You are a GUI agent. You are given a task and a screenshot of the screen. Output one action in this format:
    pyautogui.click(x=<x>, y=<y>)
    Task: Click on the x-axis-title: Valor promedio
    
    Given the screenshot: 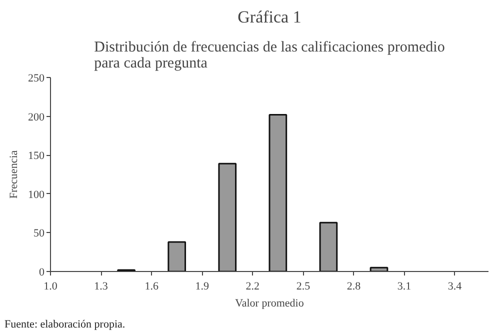 What is the action you would take?
    pyautogui.click(x=269, y=304)
    